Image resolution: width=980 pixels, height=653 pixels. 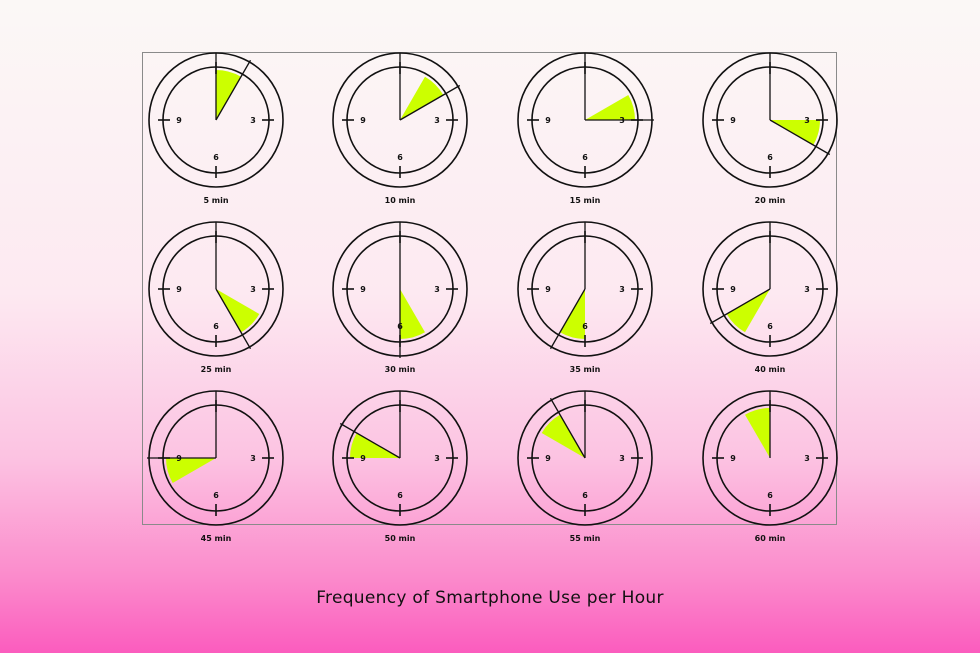 I want to click on clock-45-min: 3 6 9 45 min, so click(x=215, y=466).